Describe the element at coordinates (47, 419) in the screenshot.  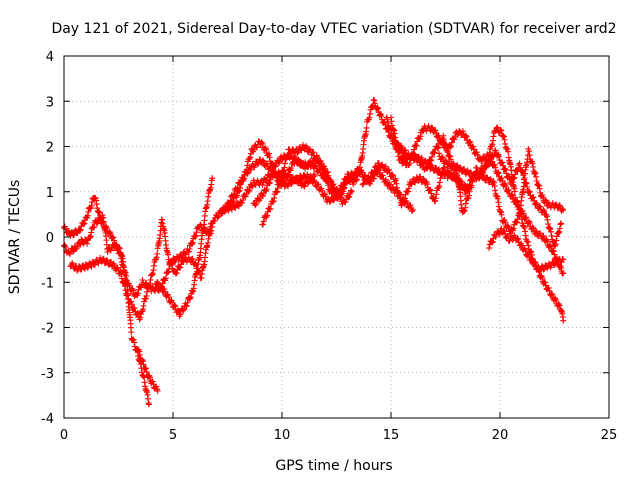
I see `y-tick-label: -4` at that location.